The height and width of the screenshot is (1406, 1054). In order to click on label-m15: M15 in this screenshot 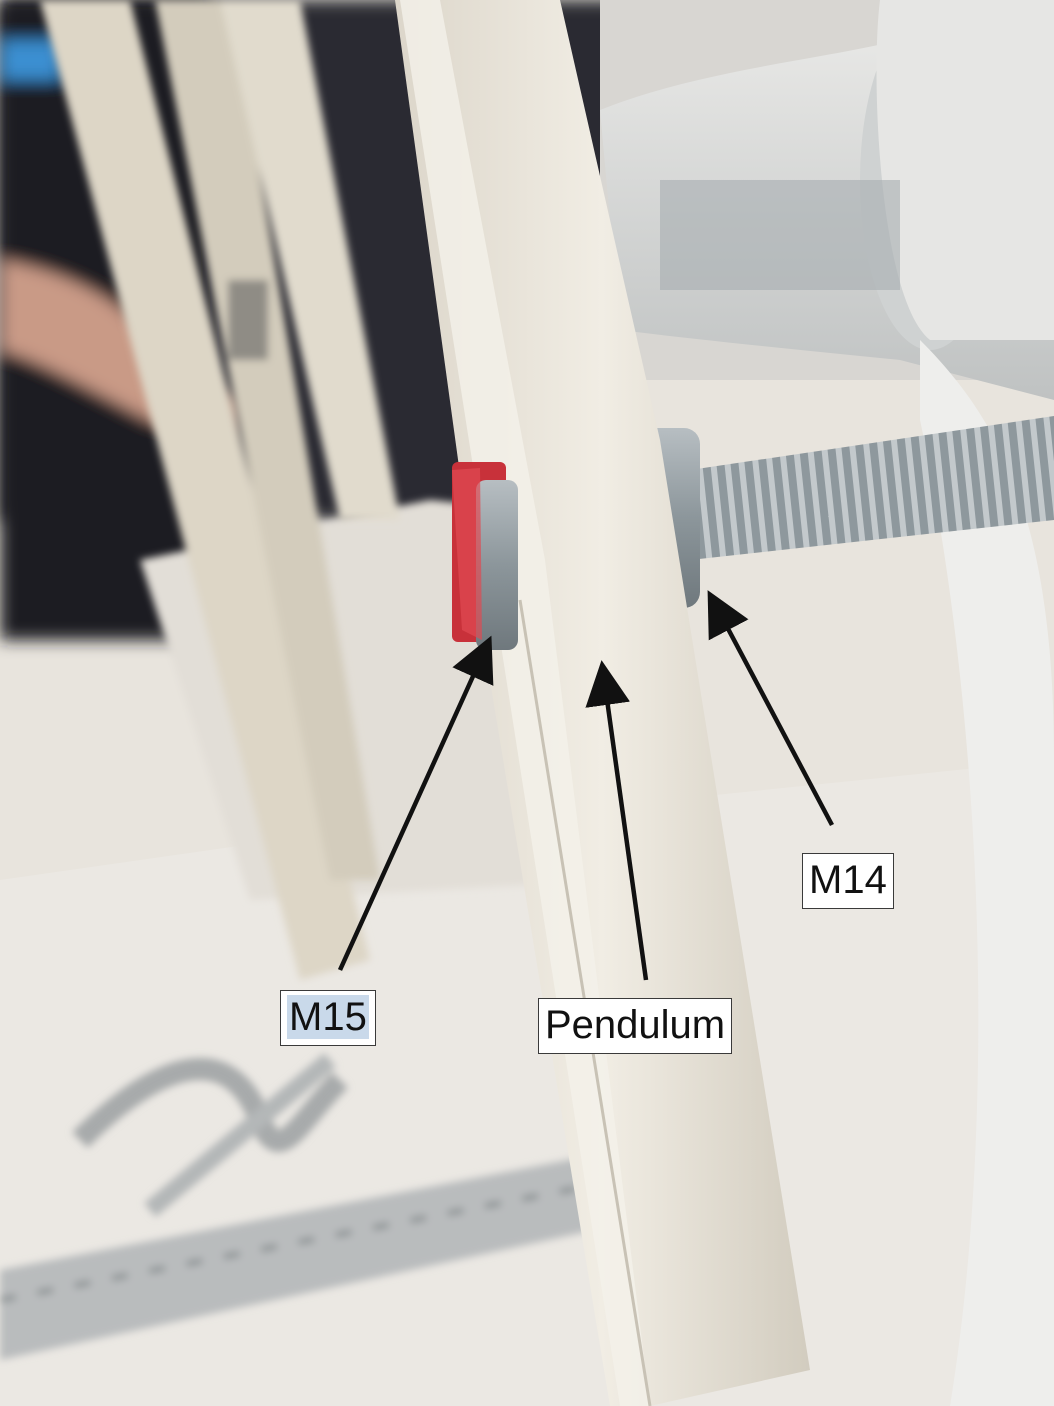, I will do `click(328, 1018)`.